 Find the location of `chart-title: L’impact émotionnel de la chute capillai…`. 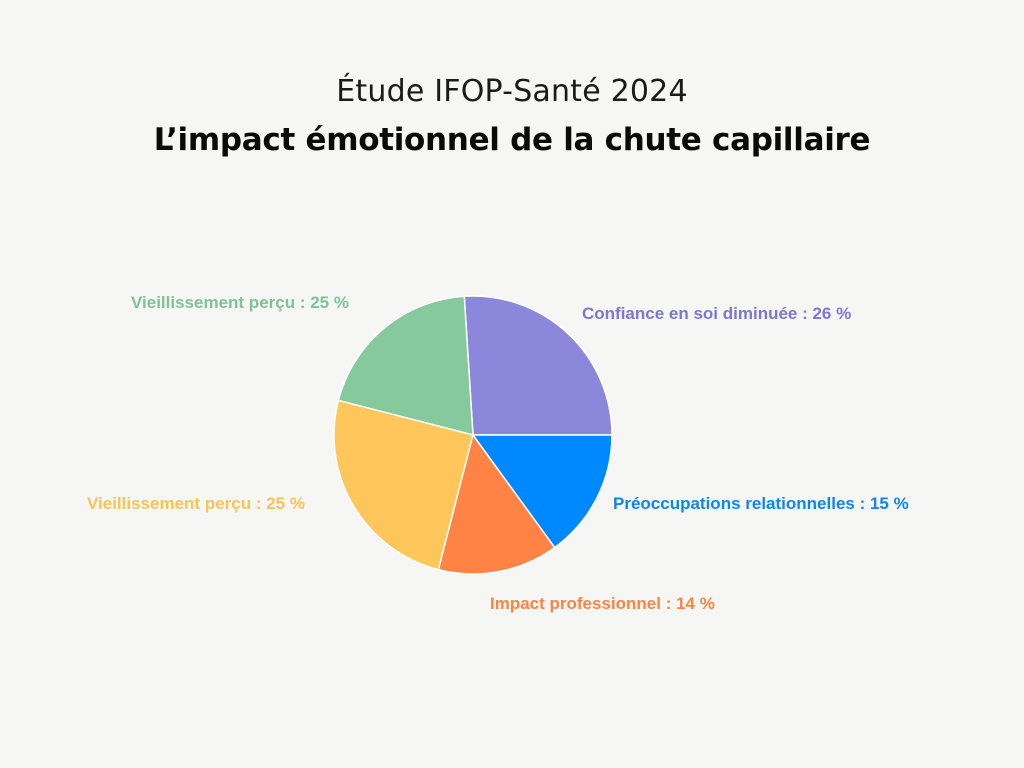

chart-title: L’impact émotionnel de la chute capillai… is located at coordinates (512, 140).